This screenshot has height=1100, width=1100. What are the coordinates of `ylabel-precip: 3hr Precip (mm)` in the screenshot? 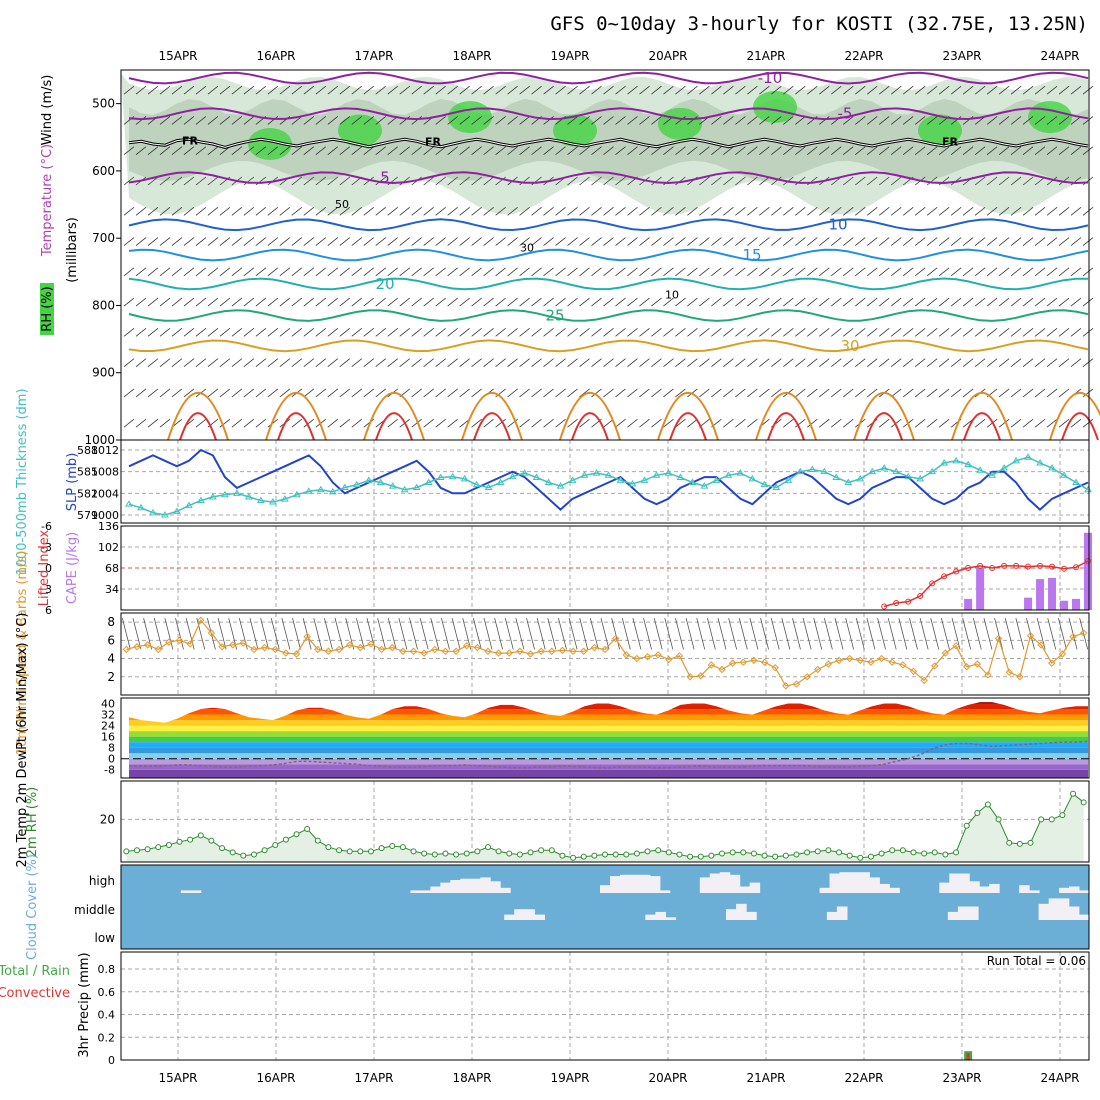 It's located at (84, 1004).